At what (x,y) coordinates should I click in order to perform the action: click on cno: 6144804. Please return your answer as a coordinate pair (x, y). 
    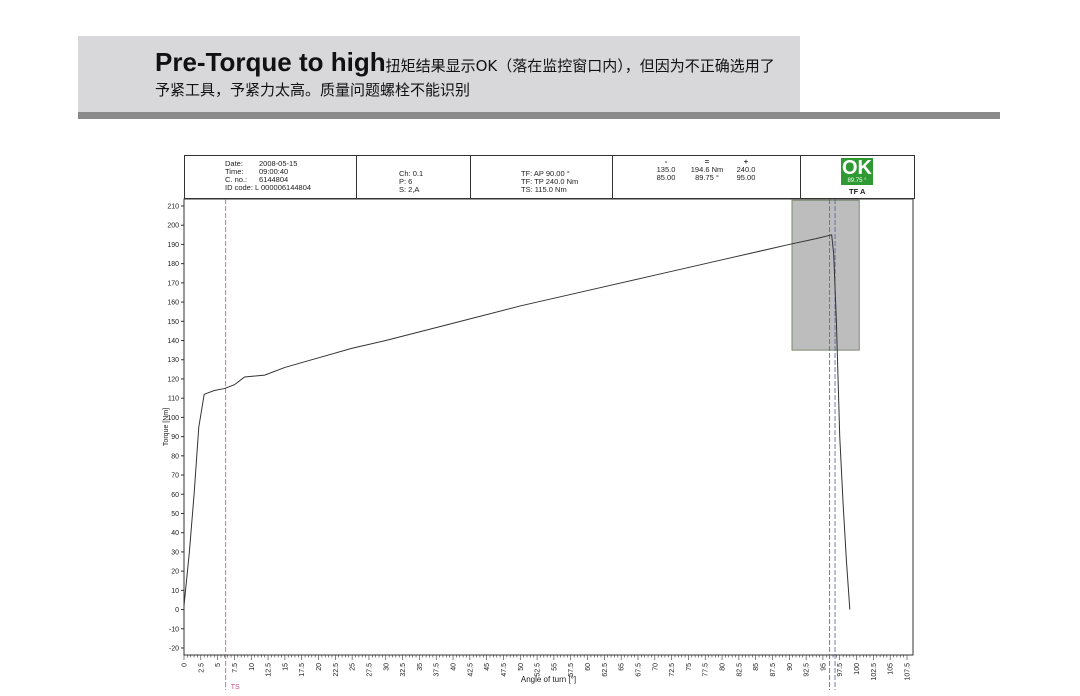
    Looking at the image, I should click on (274, 179).